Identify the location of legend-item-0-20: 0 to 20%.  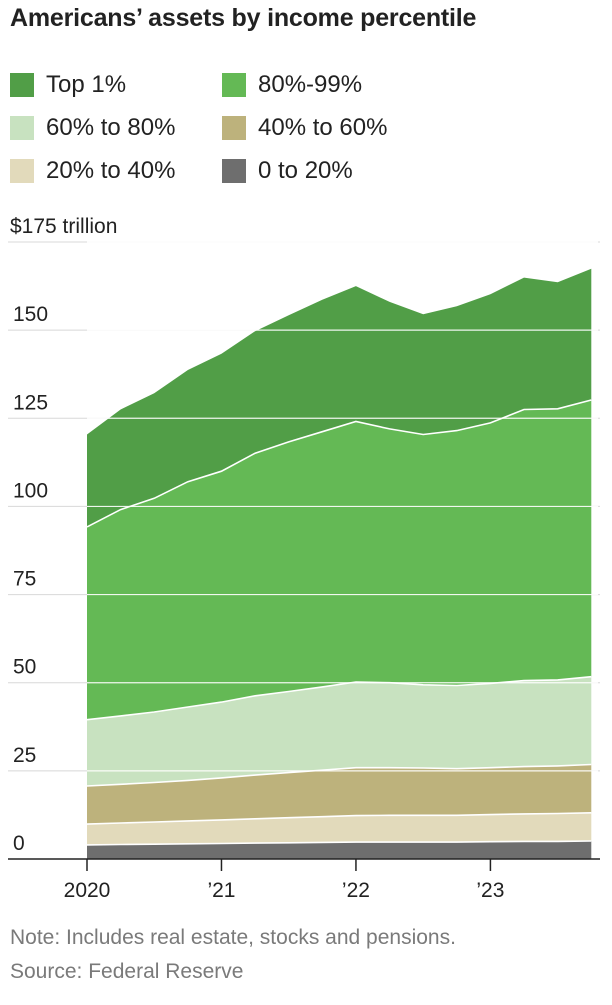
(287, 171).